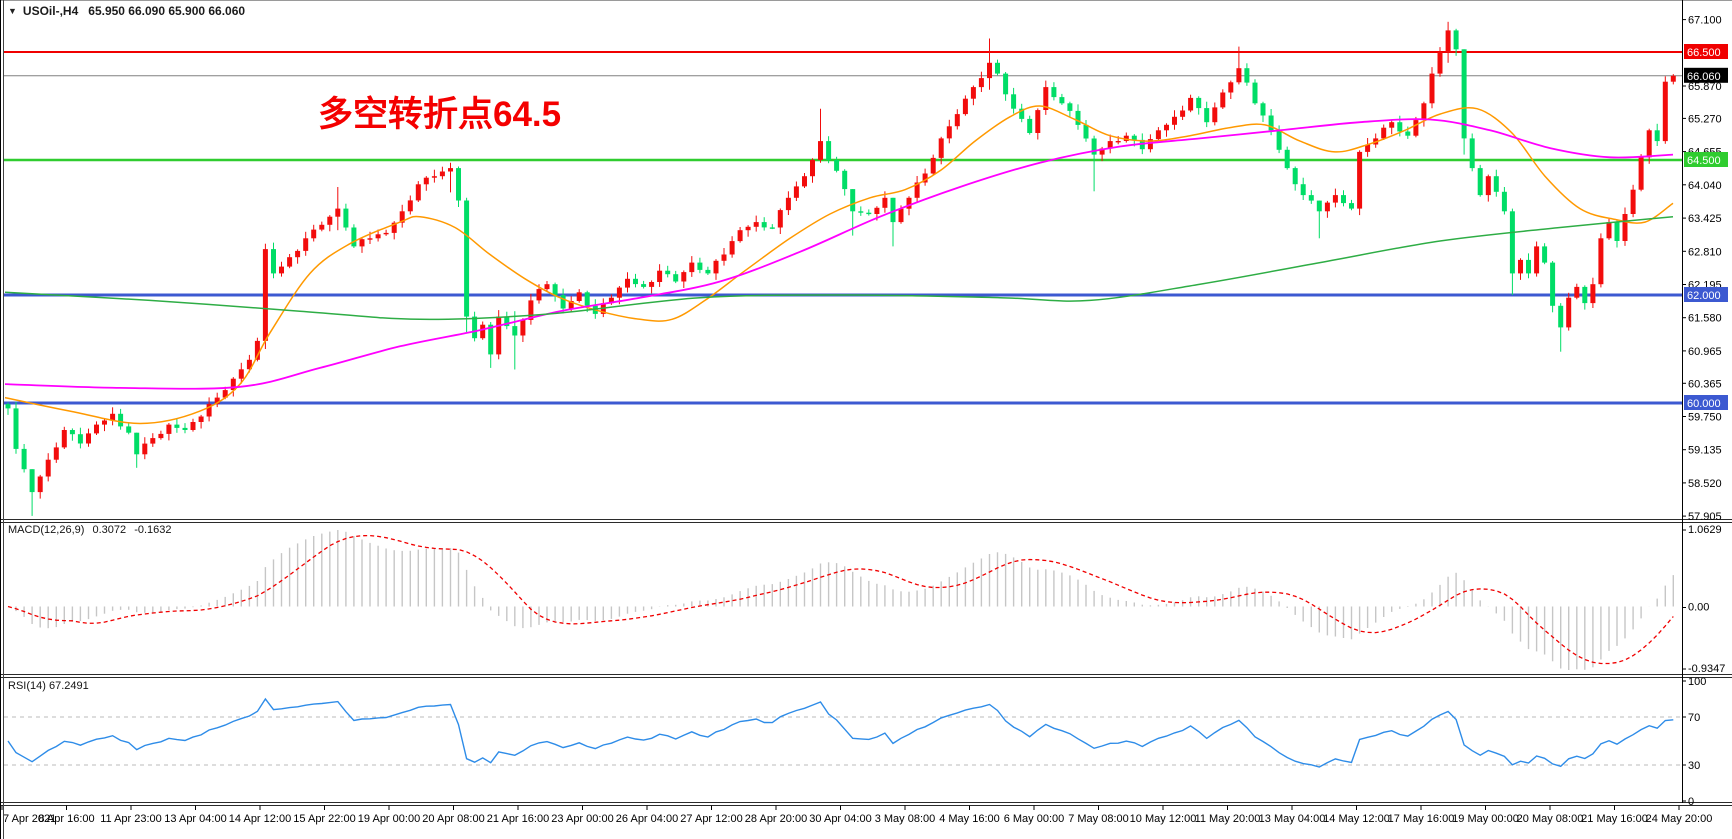 The height and width of the screenshot is (839, 1732). I want to click on date-tick-label: 14 May 12:00, so click(1356, 819).